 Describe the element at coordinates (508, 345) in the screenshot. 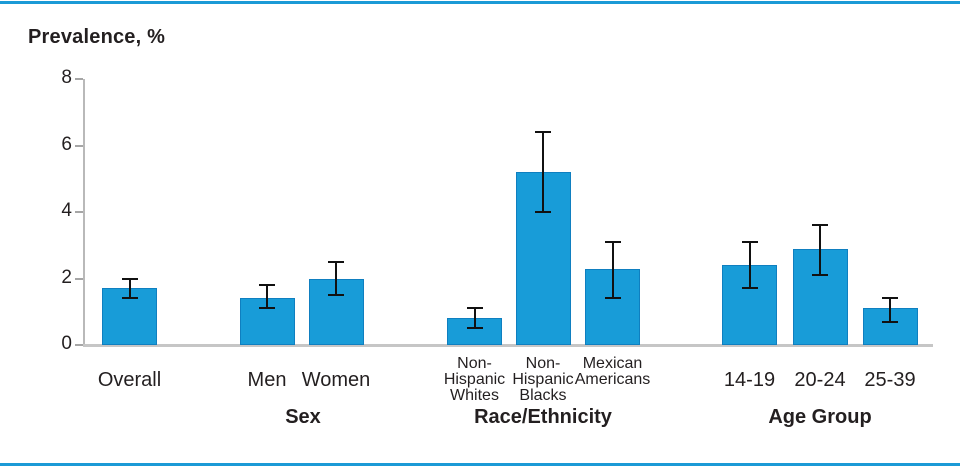

I see `x-axis-line` at that location.